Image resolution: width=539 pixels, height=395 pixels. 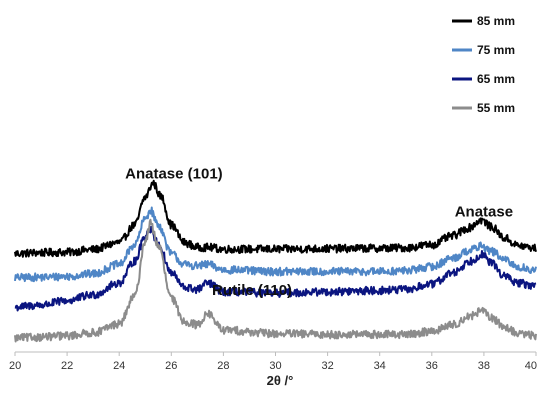 What do you see at coordinates (171, 366) in the screenshot?
I see `x-tick-label: 26` at bounding box center [171, 366].